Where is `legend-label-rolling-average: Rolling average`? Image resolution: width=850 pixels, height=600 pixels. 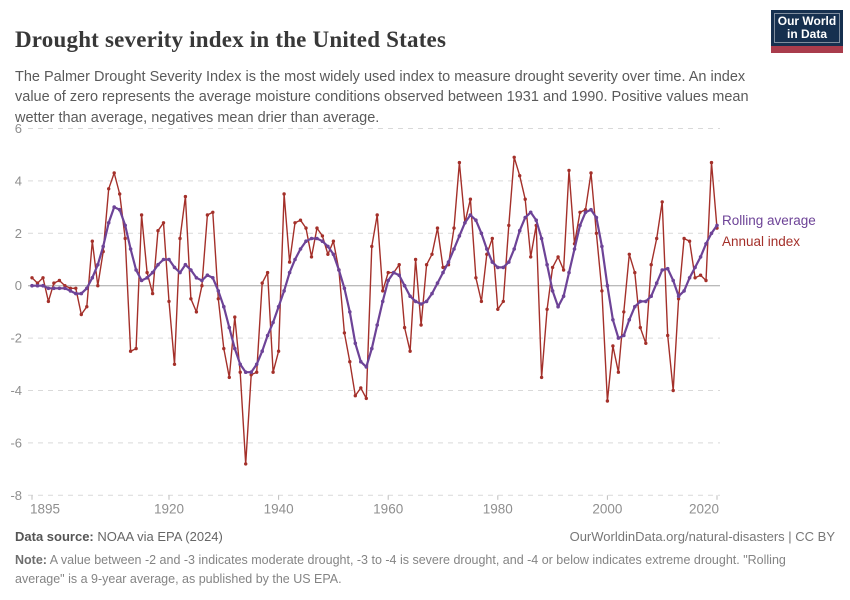
legend-label-rolling-average: Rolling average is located at coordinates (769, 220).